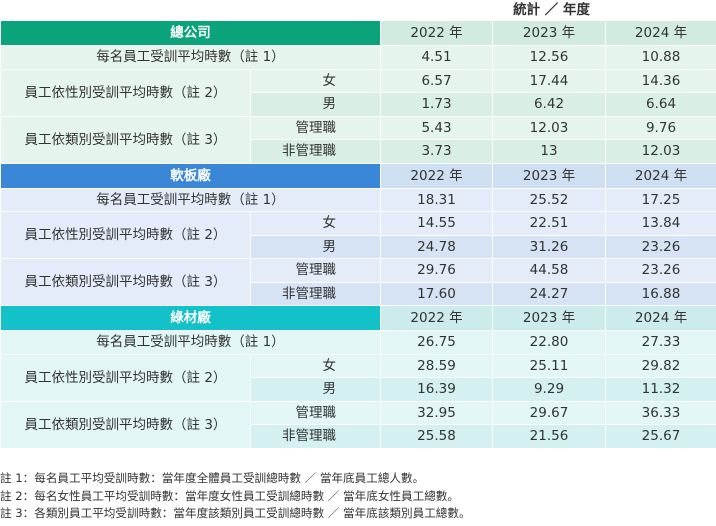 The width and height of the screenshot is (716, 526). I want to click on table-row: 每名員工受訓平均時數（註 1） 4.51 12.56 10.88, so click(358, 57).